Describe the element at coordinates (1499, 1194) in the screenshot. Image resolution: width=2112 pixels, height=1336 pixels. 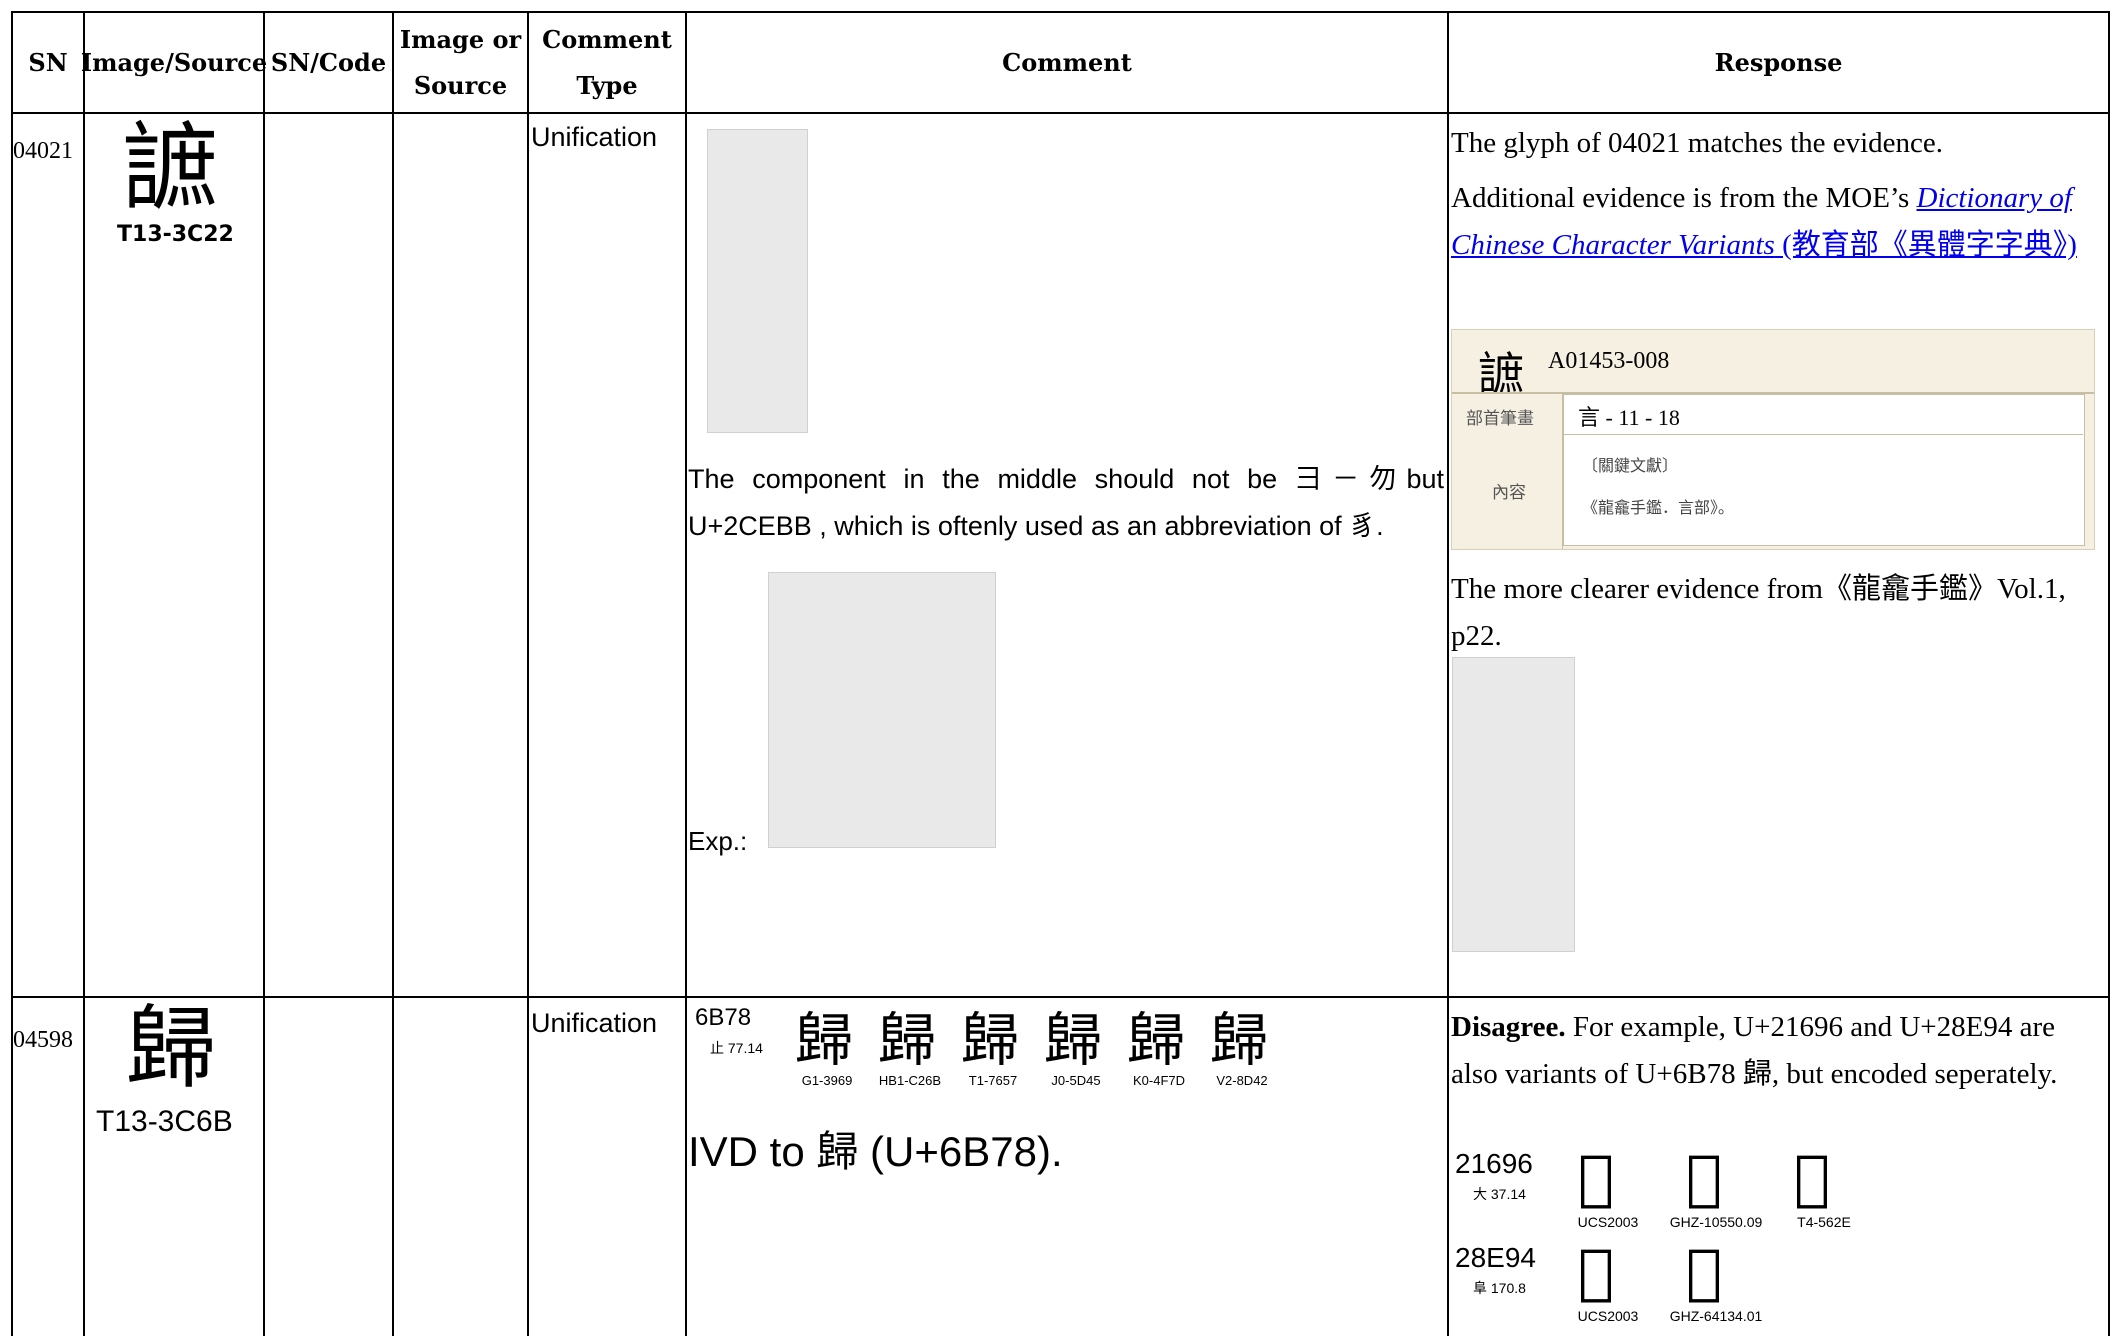
I see `variant-radical: 大 37.14` at that location.